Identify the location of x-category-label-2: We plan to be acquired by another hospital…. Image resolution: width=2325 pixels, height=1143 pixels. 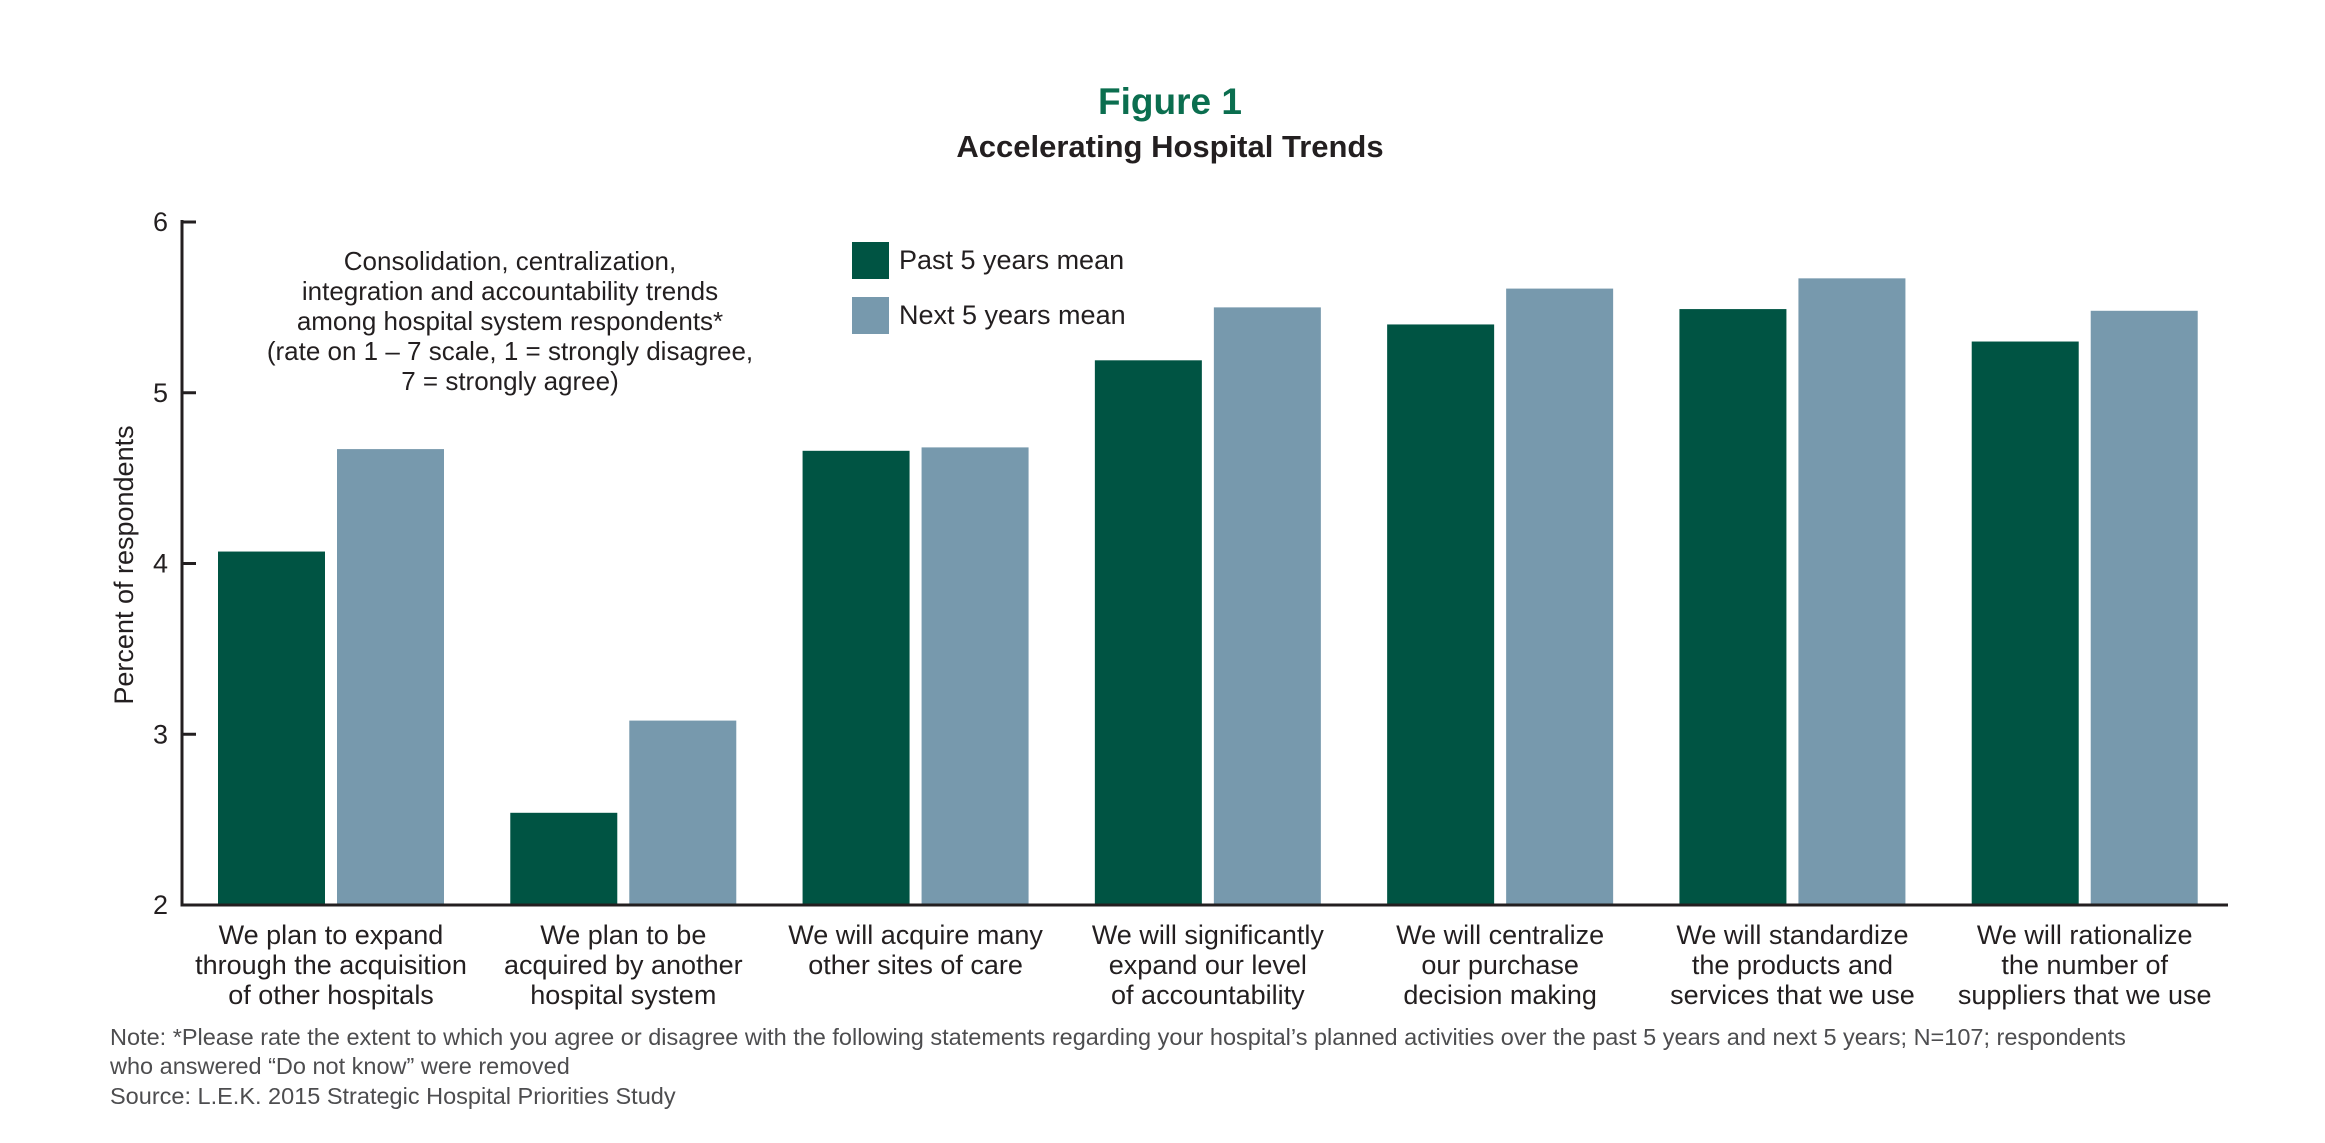
(623, 965).